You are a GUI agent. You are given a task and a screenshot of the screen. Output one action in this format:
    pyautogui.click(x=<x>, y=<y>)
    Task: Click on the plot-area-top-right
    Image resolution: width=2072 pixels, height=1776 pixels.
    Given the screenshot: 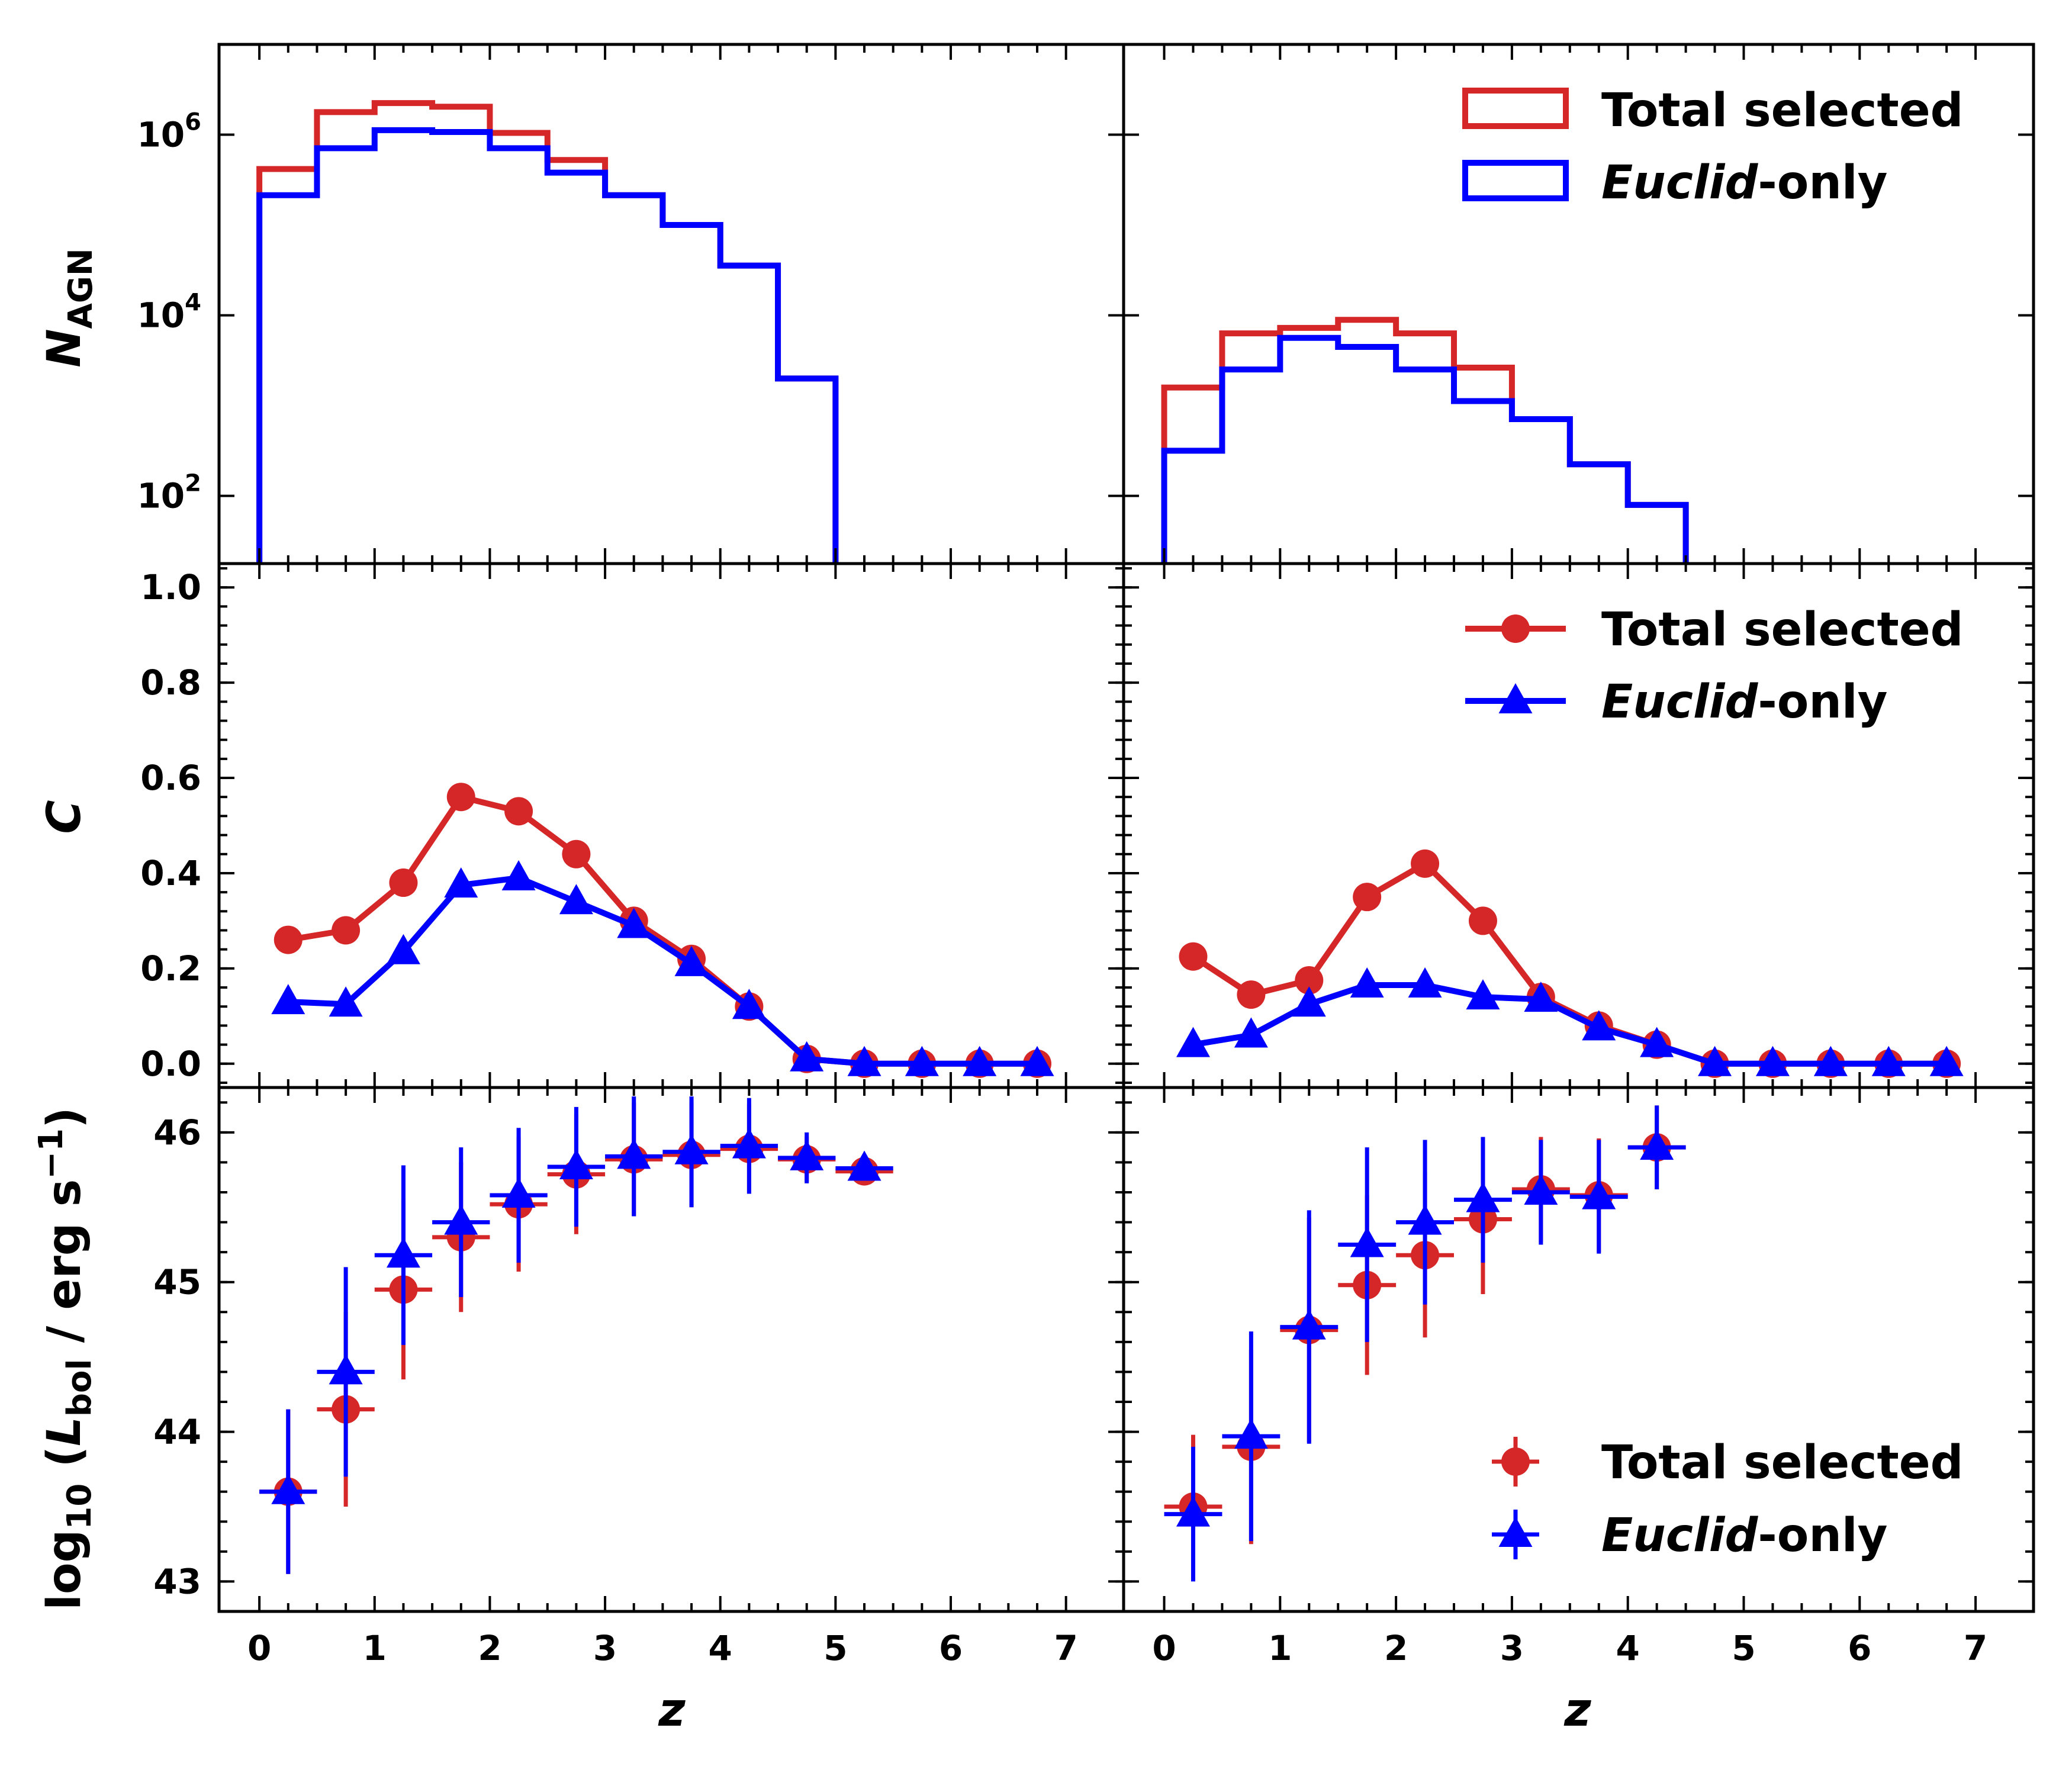 What is the action you would take?
    pyautogui.click(x=1425, y=440)
    